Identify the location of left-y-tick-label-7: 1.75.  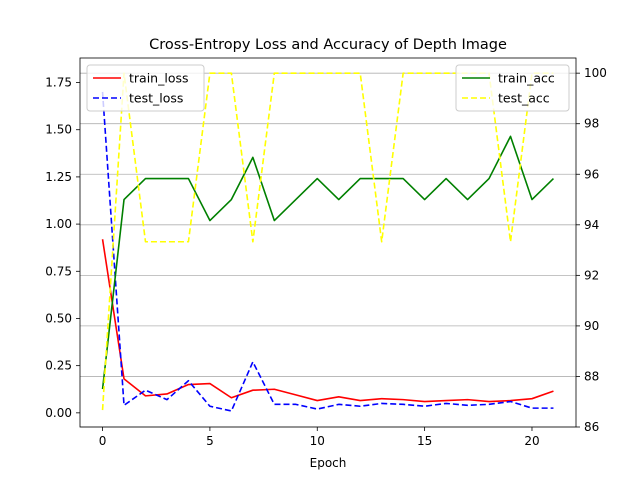
(58, 83).